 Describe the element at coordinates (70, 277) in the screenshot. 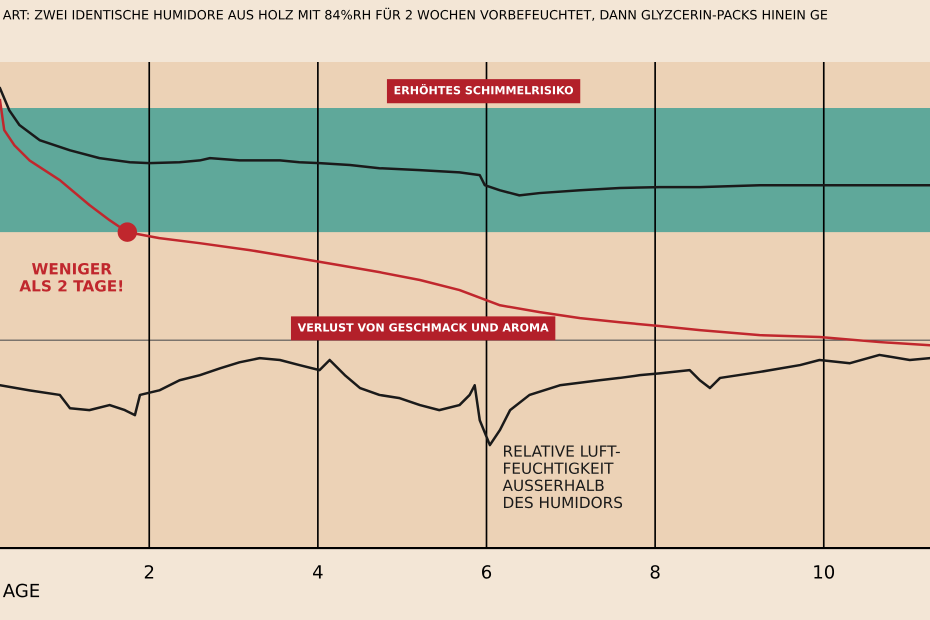

I see `annotation: WENIGER ALS 2 TAGE!` at that location.